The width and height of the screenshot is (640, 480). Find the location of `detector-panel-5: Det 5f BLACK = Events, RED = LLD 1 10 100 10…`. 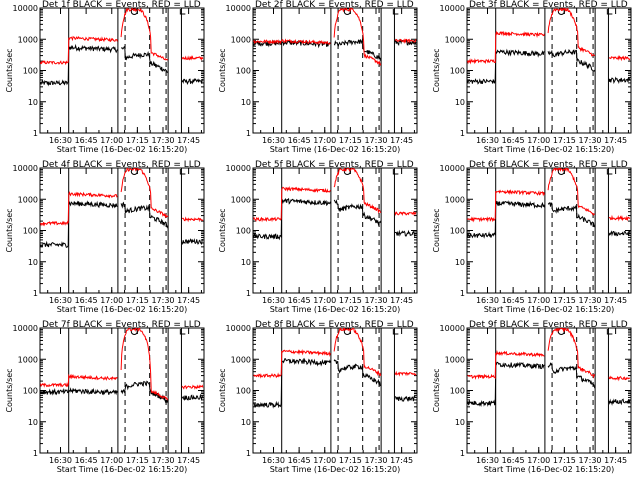

detector-panel-5: Det 5f BLACK = Events, RED = LLD 1 10 100 10… is located at coordinates (318, 237).